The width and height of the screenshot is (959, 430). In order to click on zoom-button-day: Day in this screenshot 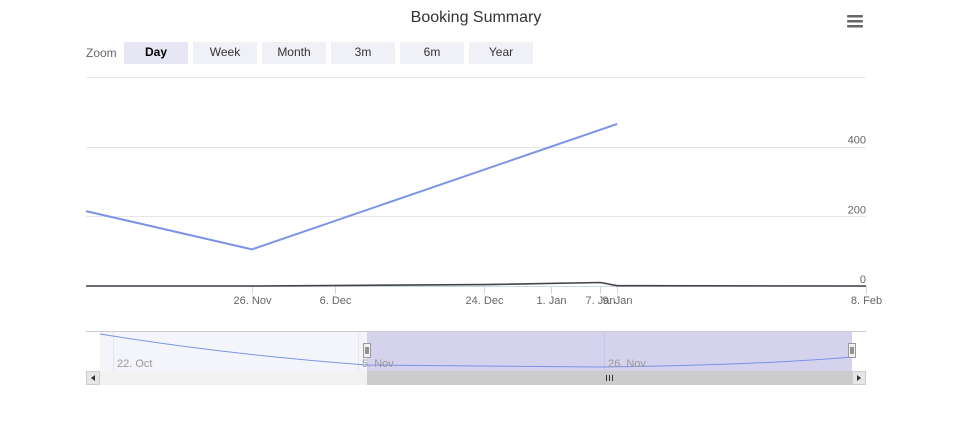, I will do `click(156, 53)`.